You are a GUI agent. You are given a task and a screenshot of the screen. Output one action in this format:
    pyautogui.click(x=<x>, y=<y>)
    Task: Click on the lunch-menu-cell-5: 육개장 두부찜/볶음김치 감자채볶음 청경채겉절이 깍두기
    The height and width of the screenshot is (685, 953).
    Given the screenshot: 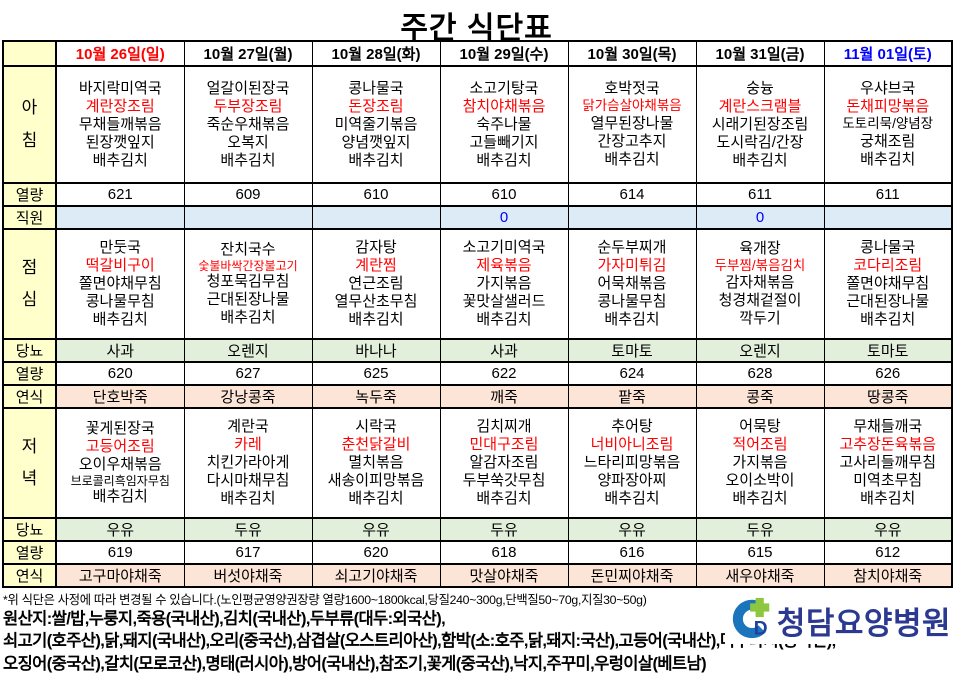 What is the action you would take?
    pyautogui.click(x=760, y=284)
    